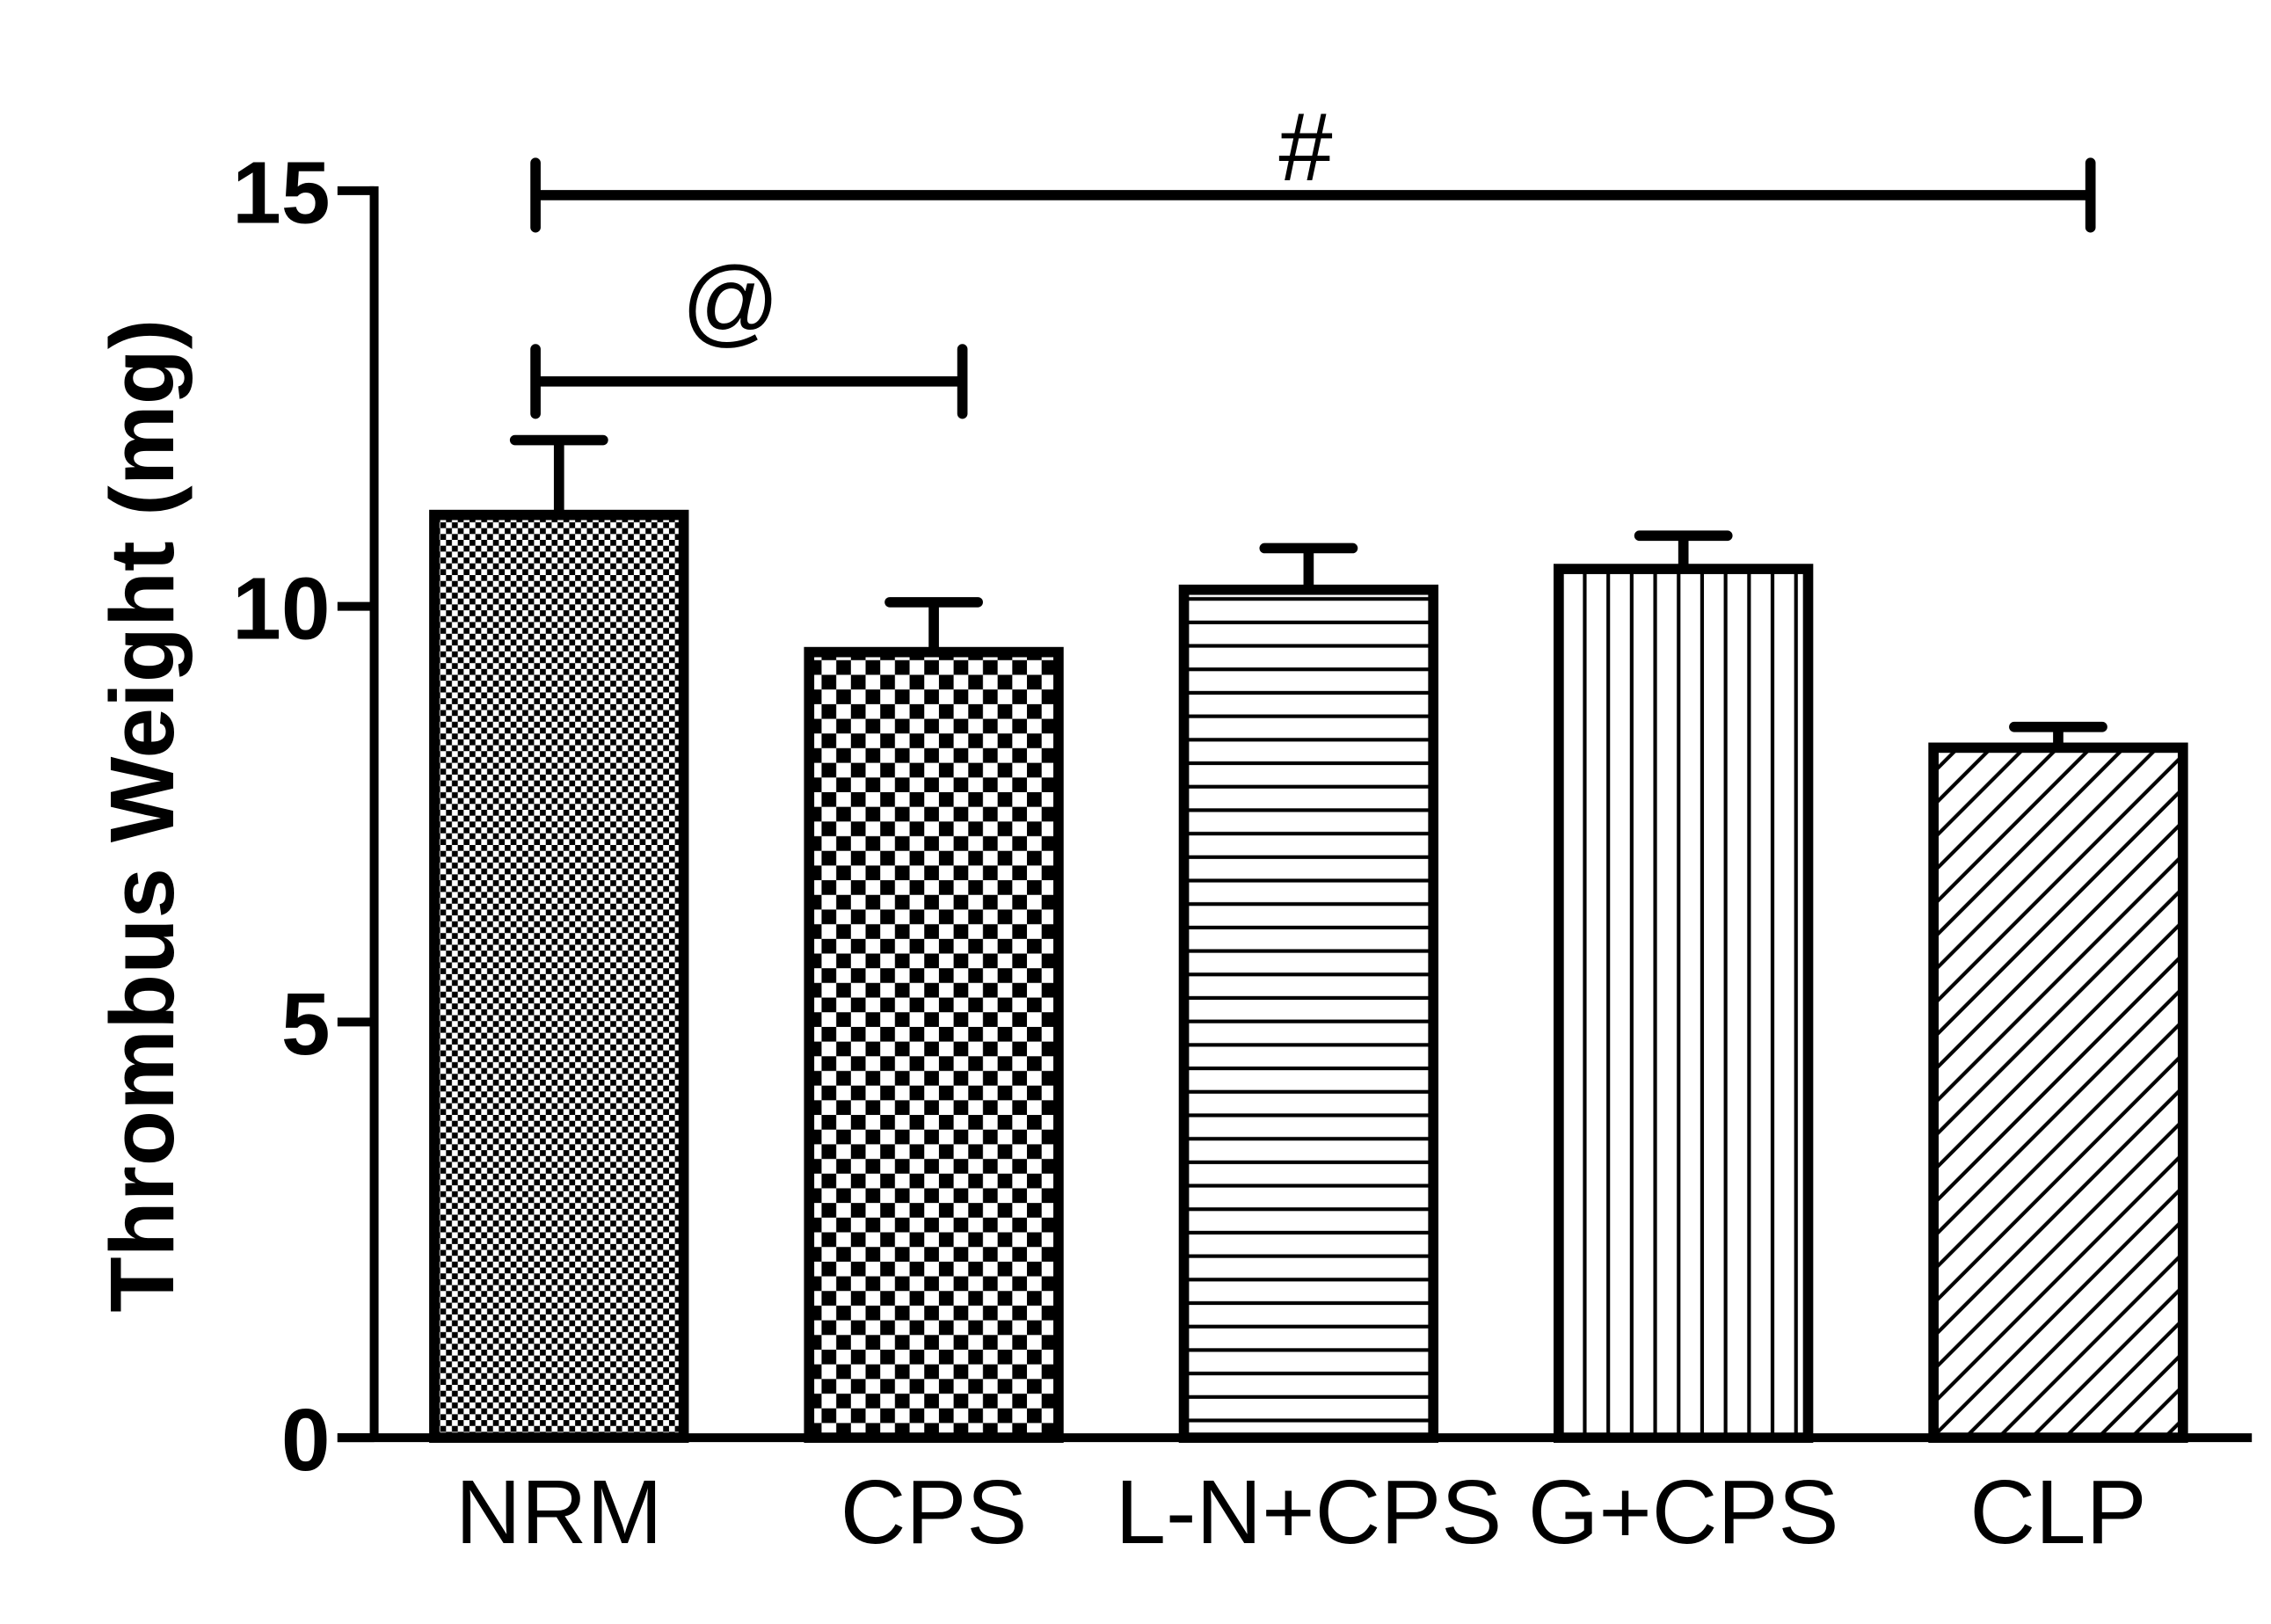 The width and height of the screenshot is (2271, 1624). Describe the element at coordinates (1305, 147) in the screenshot. I see `significance-label: #` at that location.